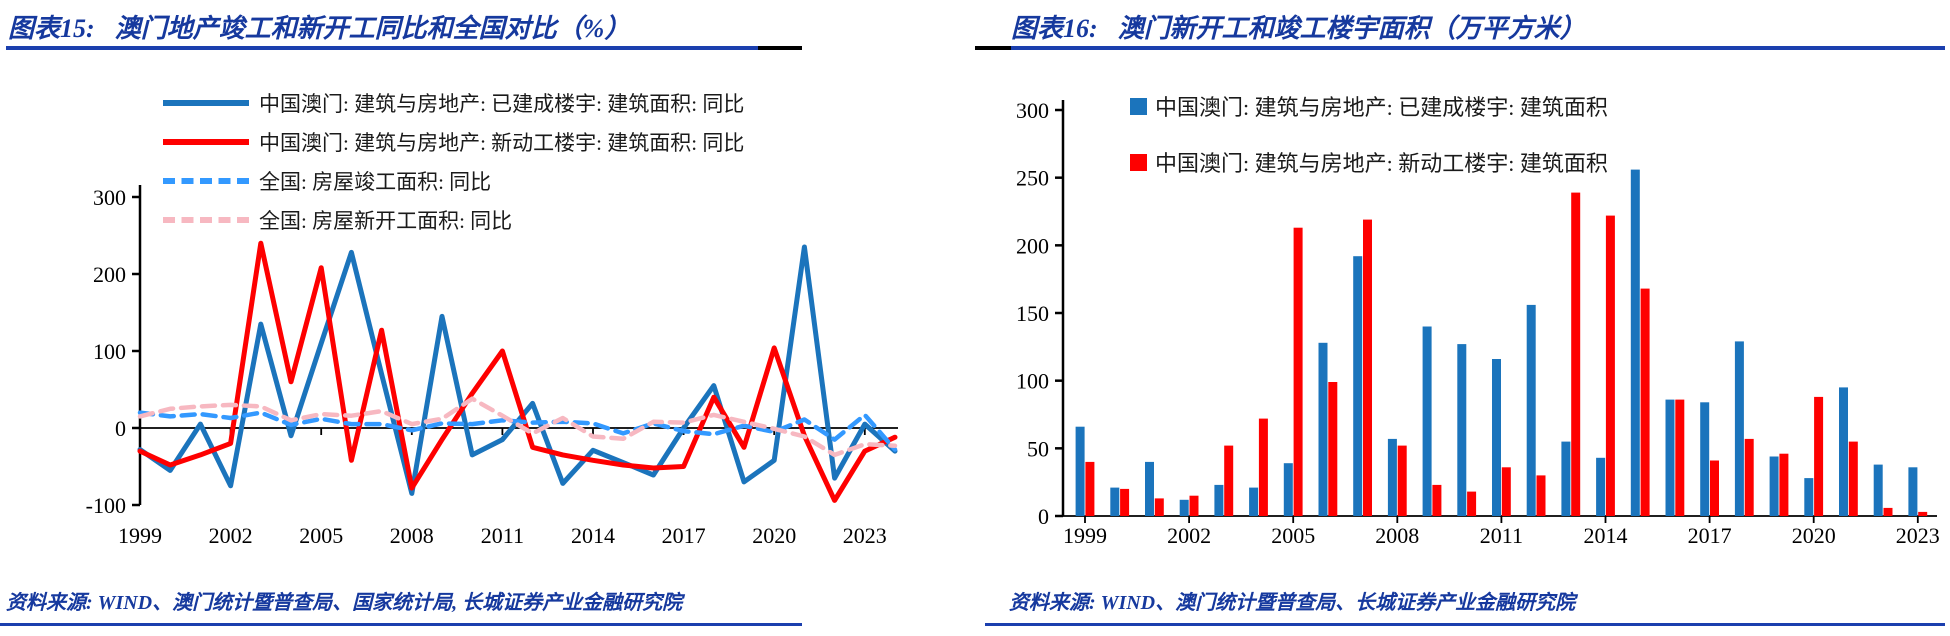 The width and height of the screenshot is (1950, 636). Describe the element at coordinates (1923, 513) in the screenshot. I see `bar-starts-2023` at that location.